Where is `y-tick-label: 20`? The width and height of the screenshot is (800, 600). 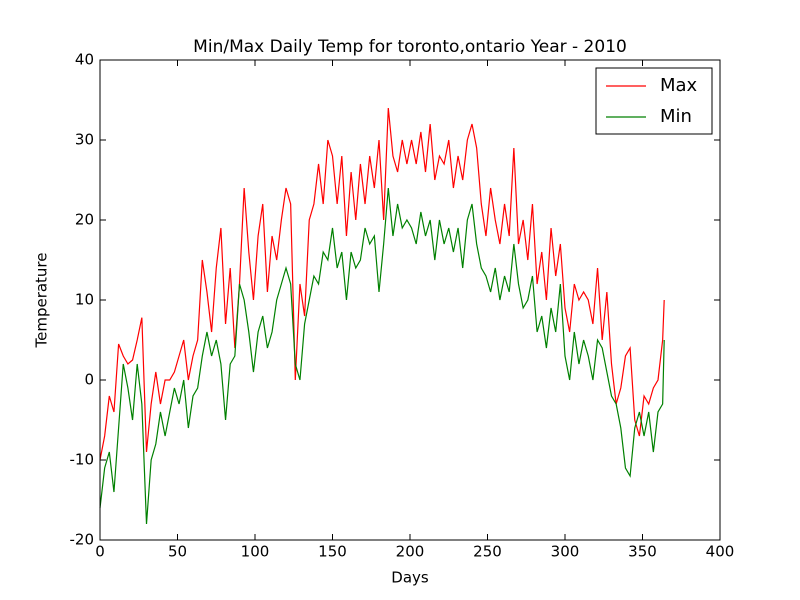 y-tick-label: 20 is located at coordinates (84, 220).